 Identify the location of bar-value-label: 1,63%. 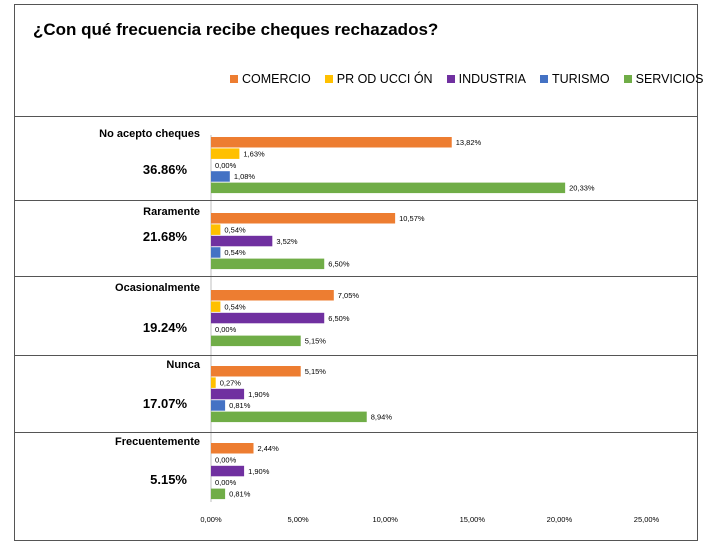
(254, 153).